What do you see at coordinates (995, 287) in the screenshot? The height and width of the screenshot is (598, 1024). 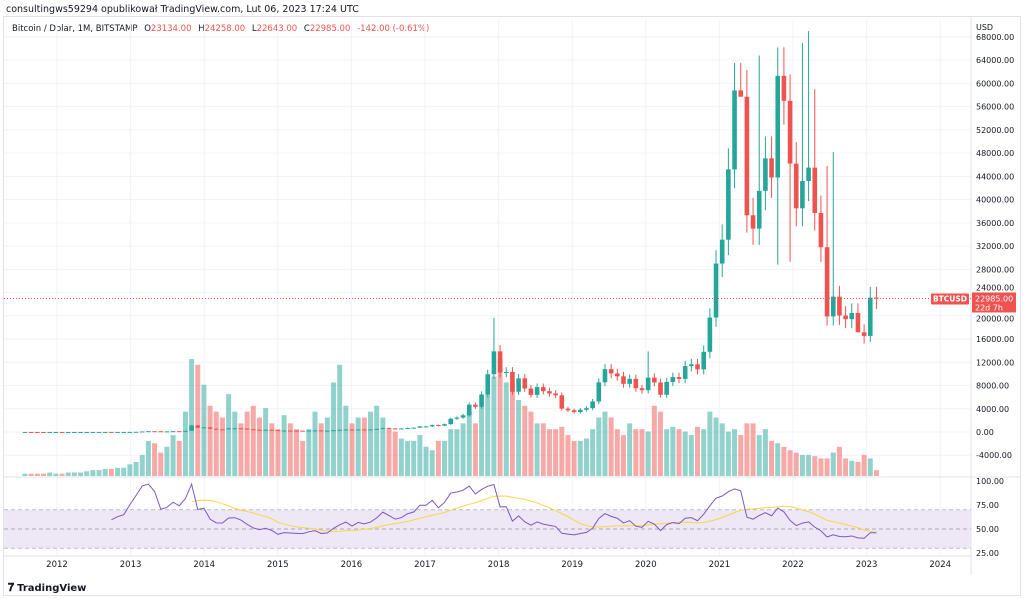 I see `price-tick-label: 24000.00` at bounding box center [995, 287].